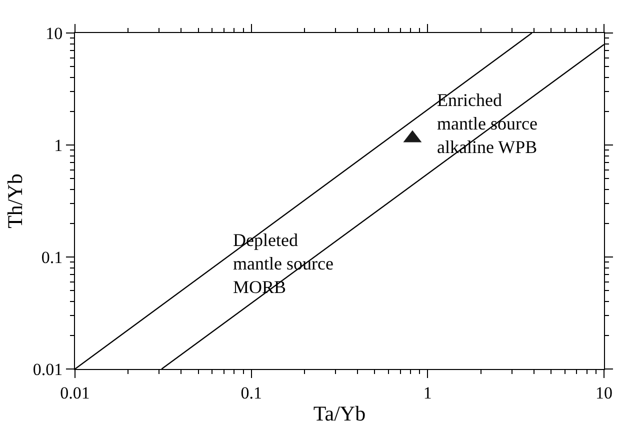 The height and width of the screenshot is (431, 619). What do you see at coordinates (604, 392) in the screenshot?
I see `x-tick-label: 10` at bounding box center [604, 392].